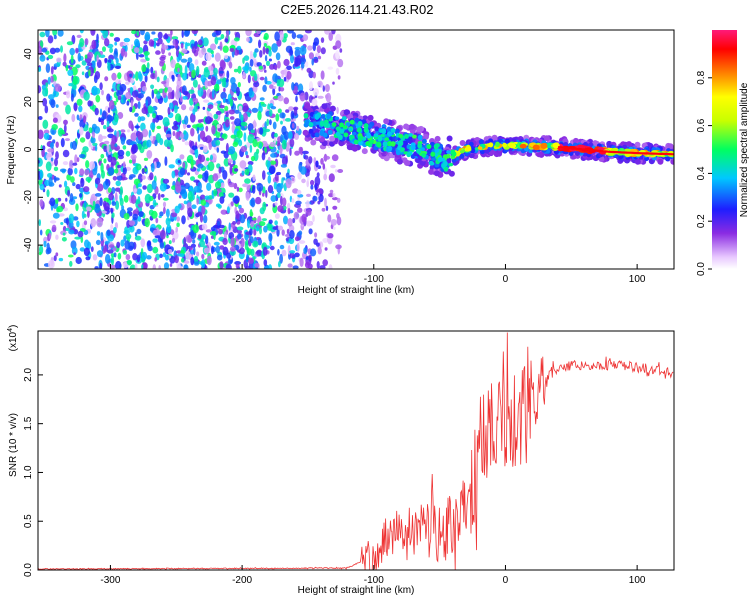 The width and height of the screenshot is (750, 600). I want to click on x-tick-label: -300, so click(110, 279).